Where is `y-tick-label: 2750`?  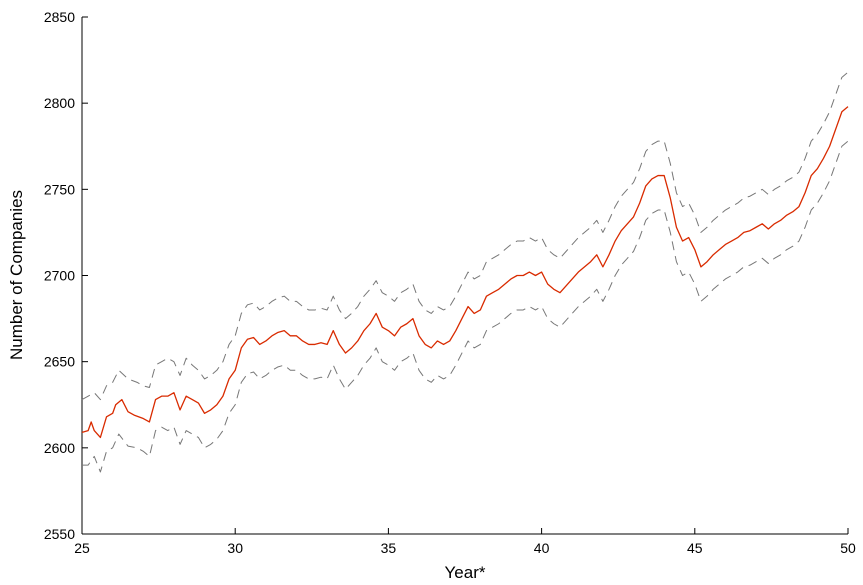
y-tick-label: 2750 is located at coordinates (59, 189).